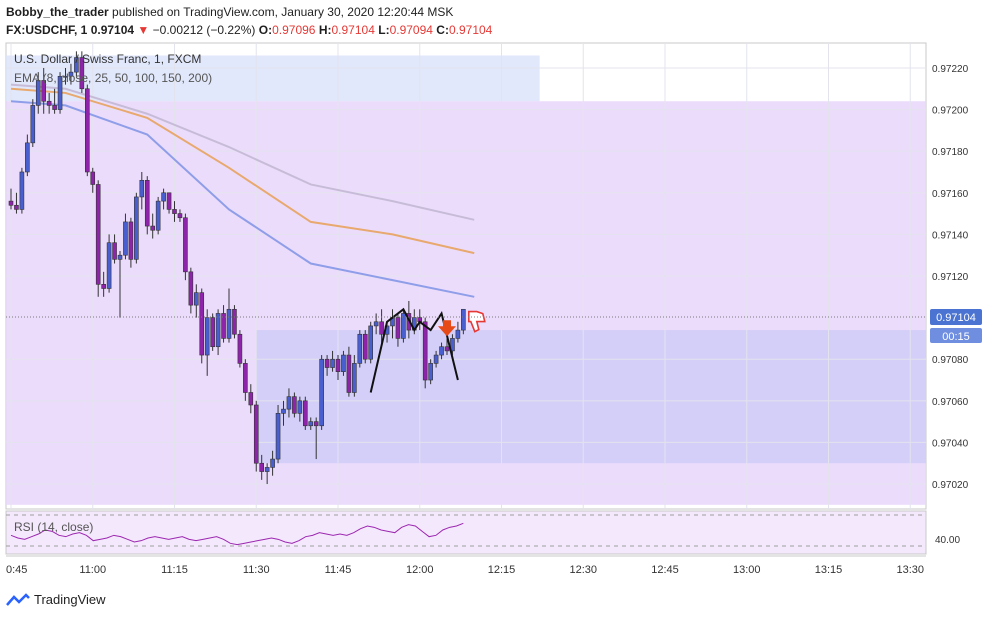  What do you see at coordinates (47, 30) in the screenshot?
I see `symbol-label: FX:USDCHF, 1` at bounding box center [47, 30].